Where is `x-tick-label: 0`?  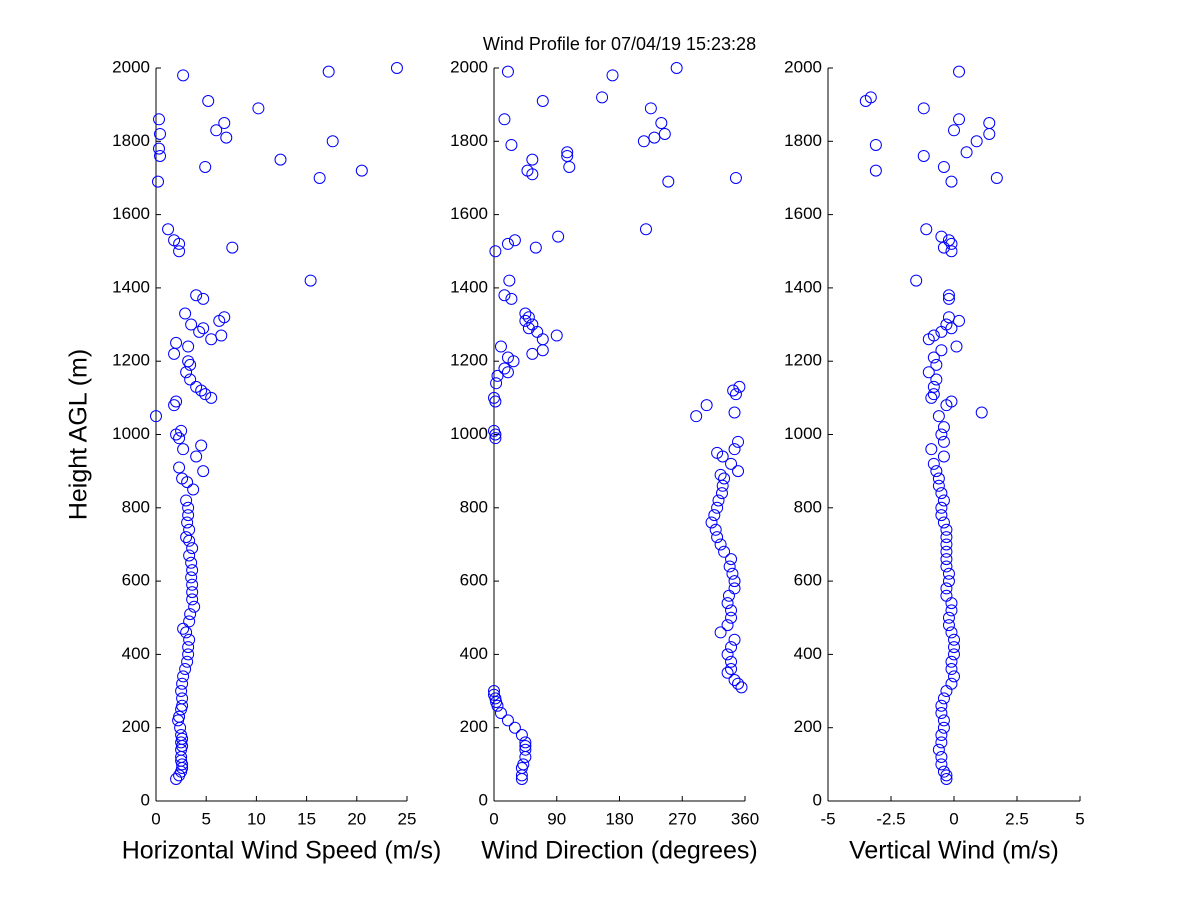
x-tick-label: 0 is located at coordinates (493, 818).